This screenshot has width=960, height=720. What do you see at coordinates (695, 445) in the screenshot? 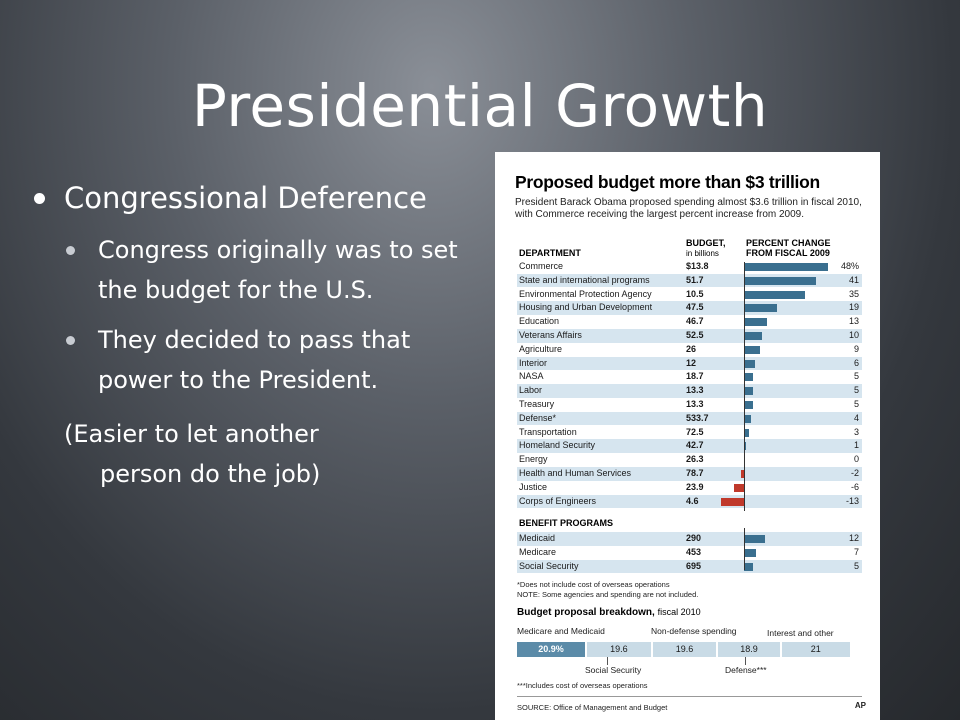
I see `department-budget: 42.7` at bounding box center [695, 445].